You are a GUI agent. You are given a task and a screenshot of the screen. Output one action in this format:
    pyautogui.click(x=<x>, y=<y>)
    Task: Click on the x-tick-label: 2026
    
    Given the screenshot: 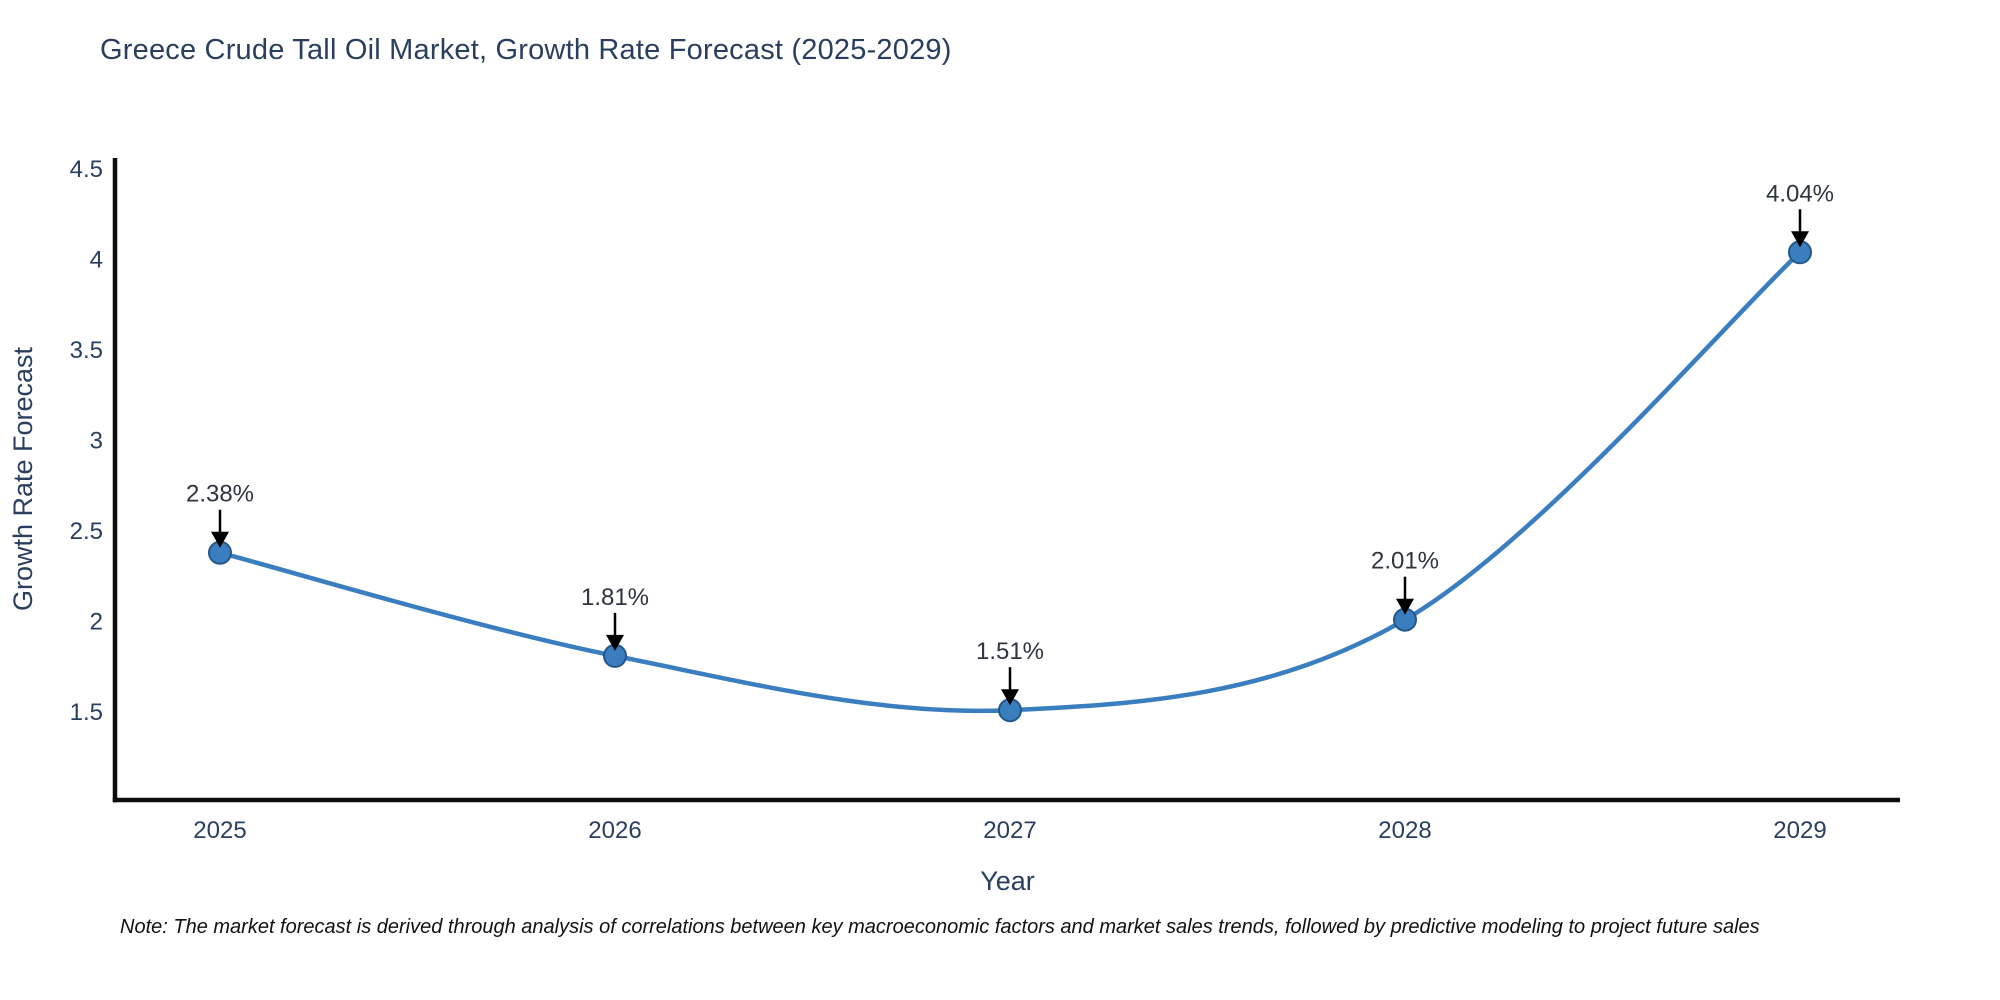 What is the action you would take?
    pyautogui.click(x=614, y=830)
    